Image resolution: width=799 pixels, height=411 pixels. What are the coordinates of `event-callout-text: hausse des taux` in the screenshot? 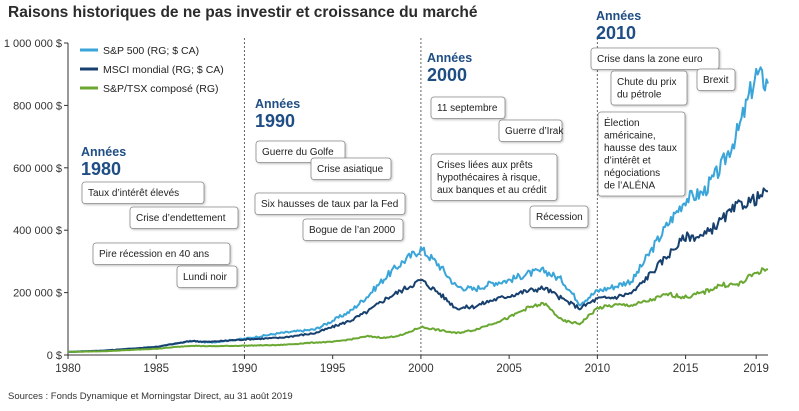 It's located at (640, 148).